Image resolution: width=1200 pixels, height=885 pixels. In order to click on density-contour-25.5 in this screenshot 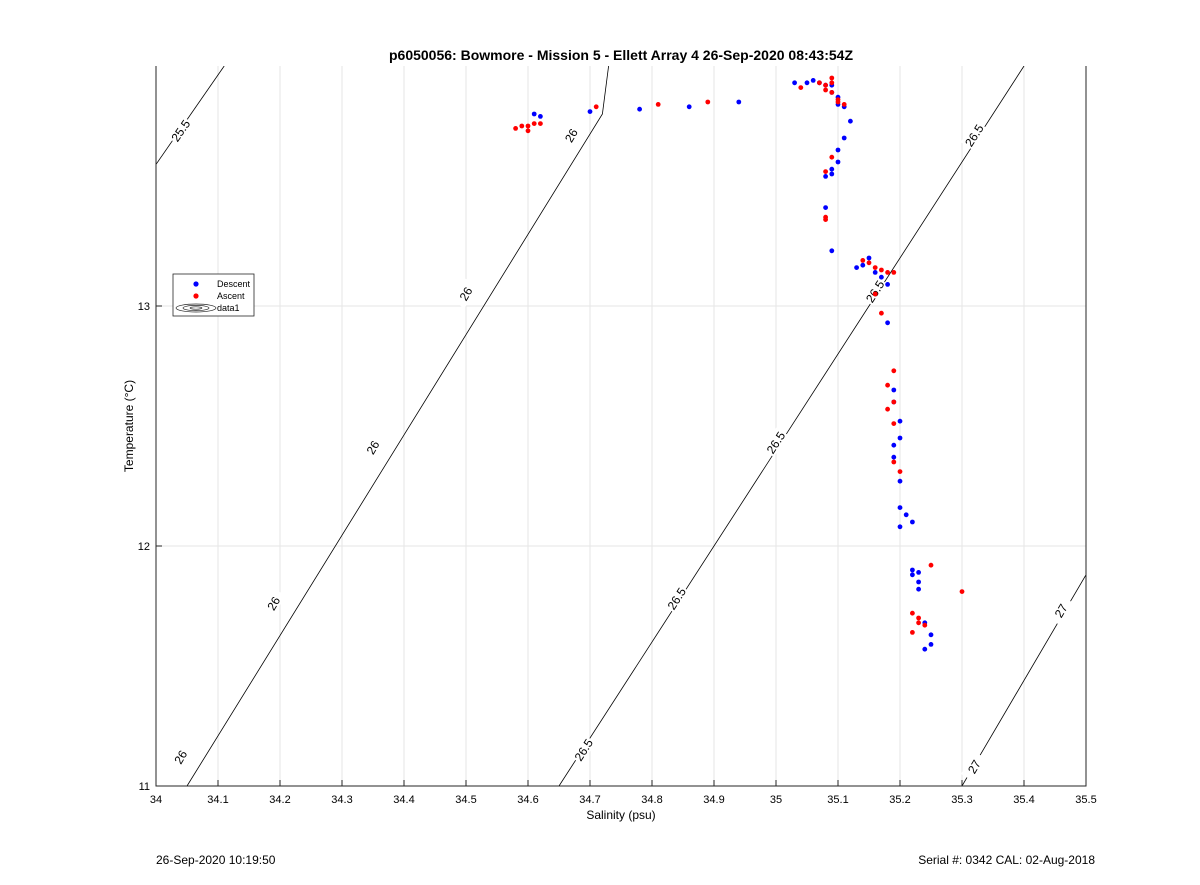, I will do `click(190, 115)`.